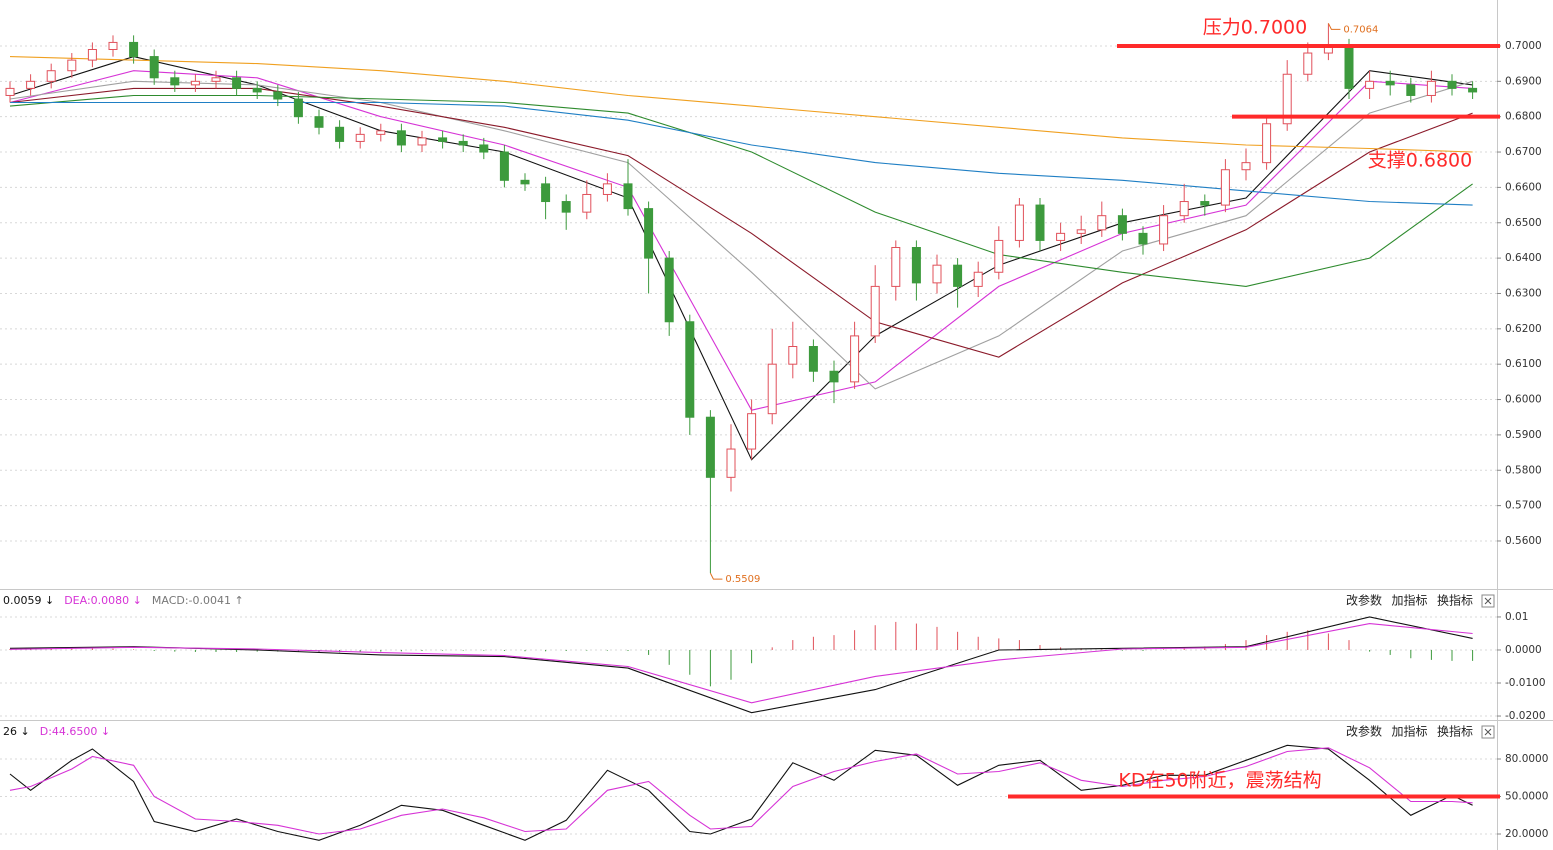  What do you see at coordinates (1525, 683) in the screenshot?
I see `y-tick-label: -0.0100` at bounding box center [1525, 683].